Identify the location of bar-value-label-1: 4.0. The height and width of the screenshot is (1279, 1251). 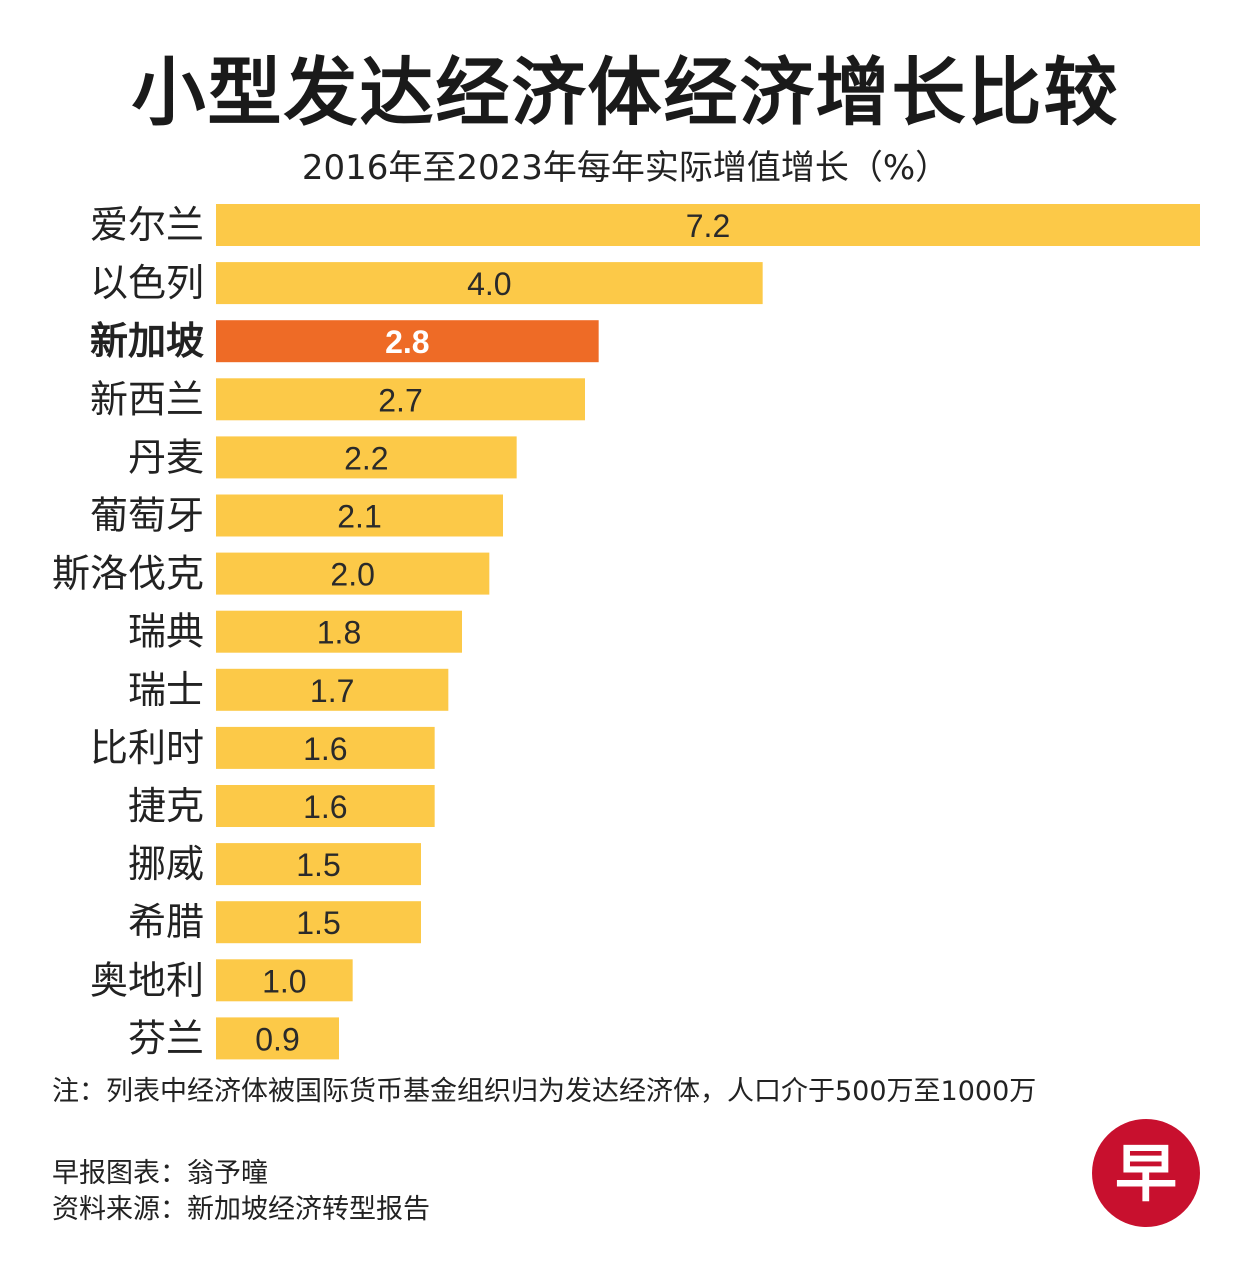
(489, 284).